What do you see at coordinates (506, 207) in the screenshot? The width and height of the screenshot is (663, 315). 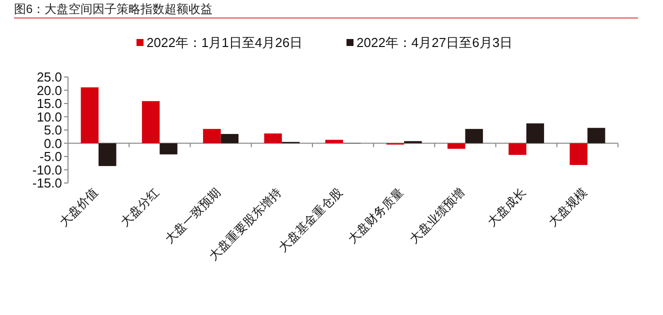 I see `x-tick-label: 大盘成长` at bounding box center [506, 207].